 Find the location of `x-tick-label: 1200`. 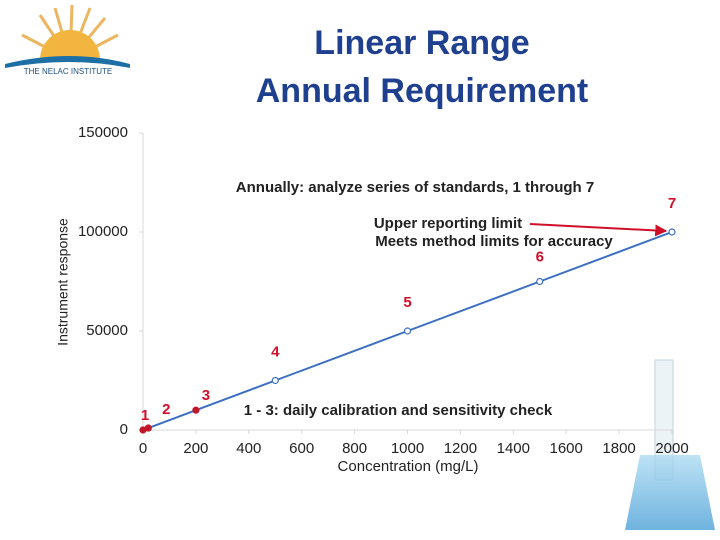

x-tick-label: 1200 is located at coordinates (460, 448).